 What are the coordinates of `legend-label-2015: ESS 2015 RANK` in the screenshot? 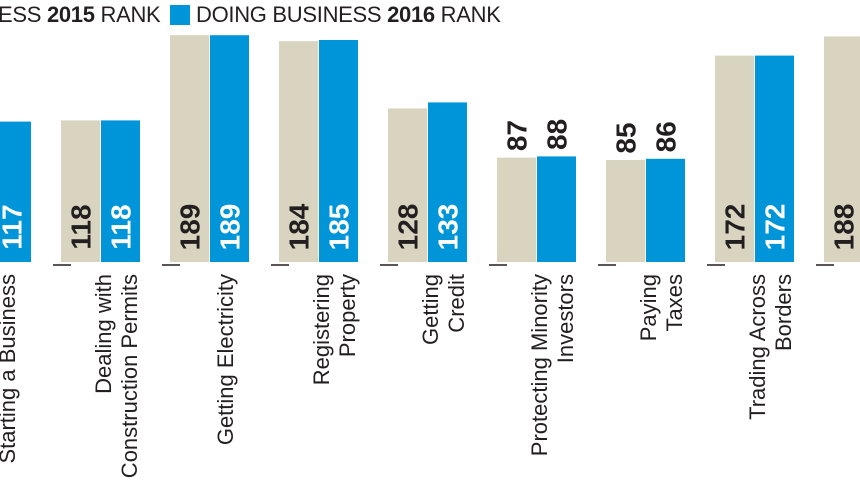 It's located at (80, 14).